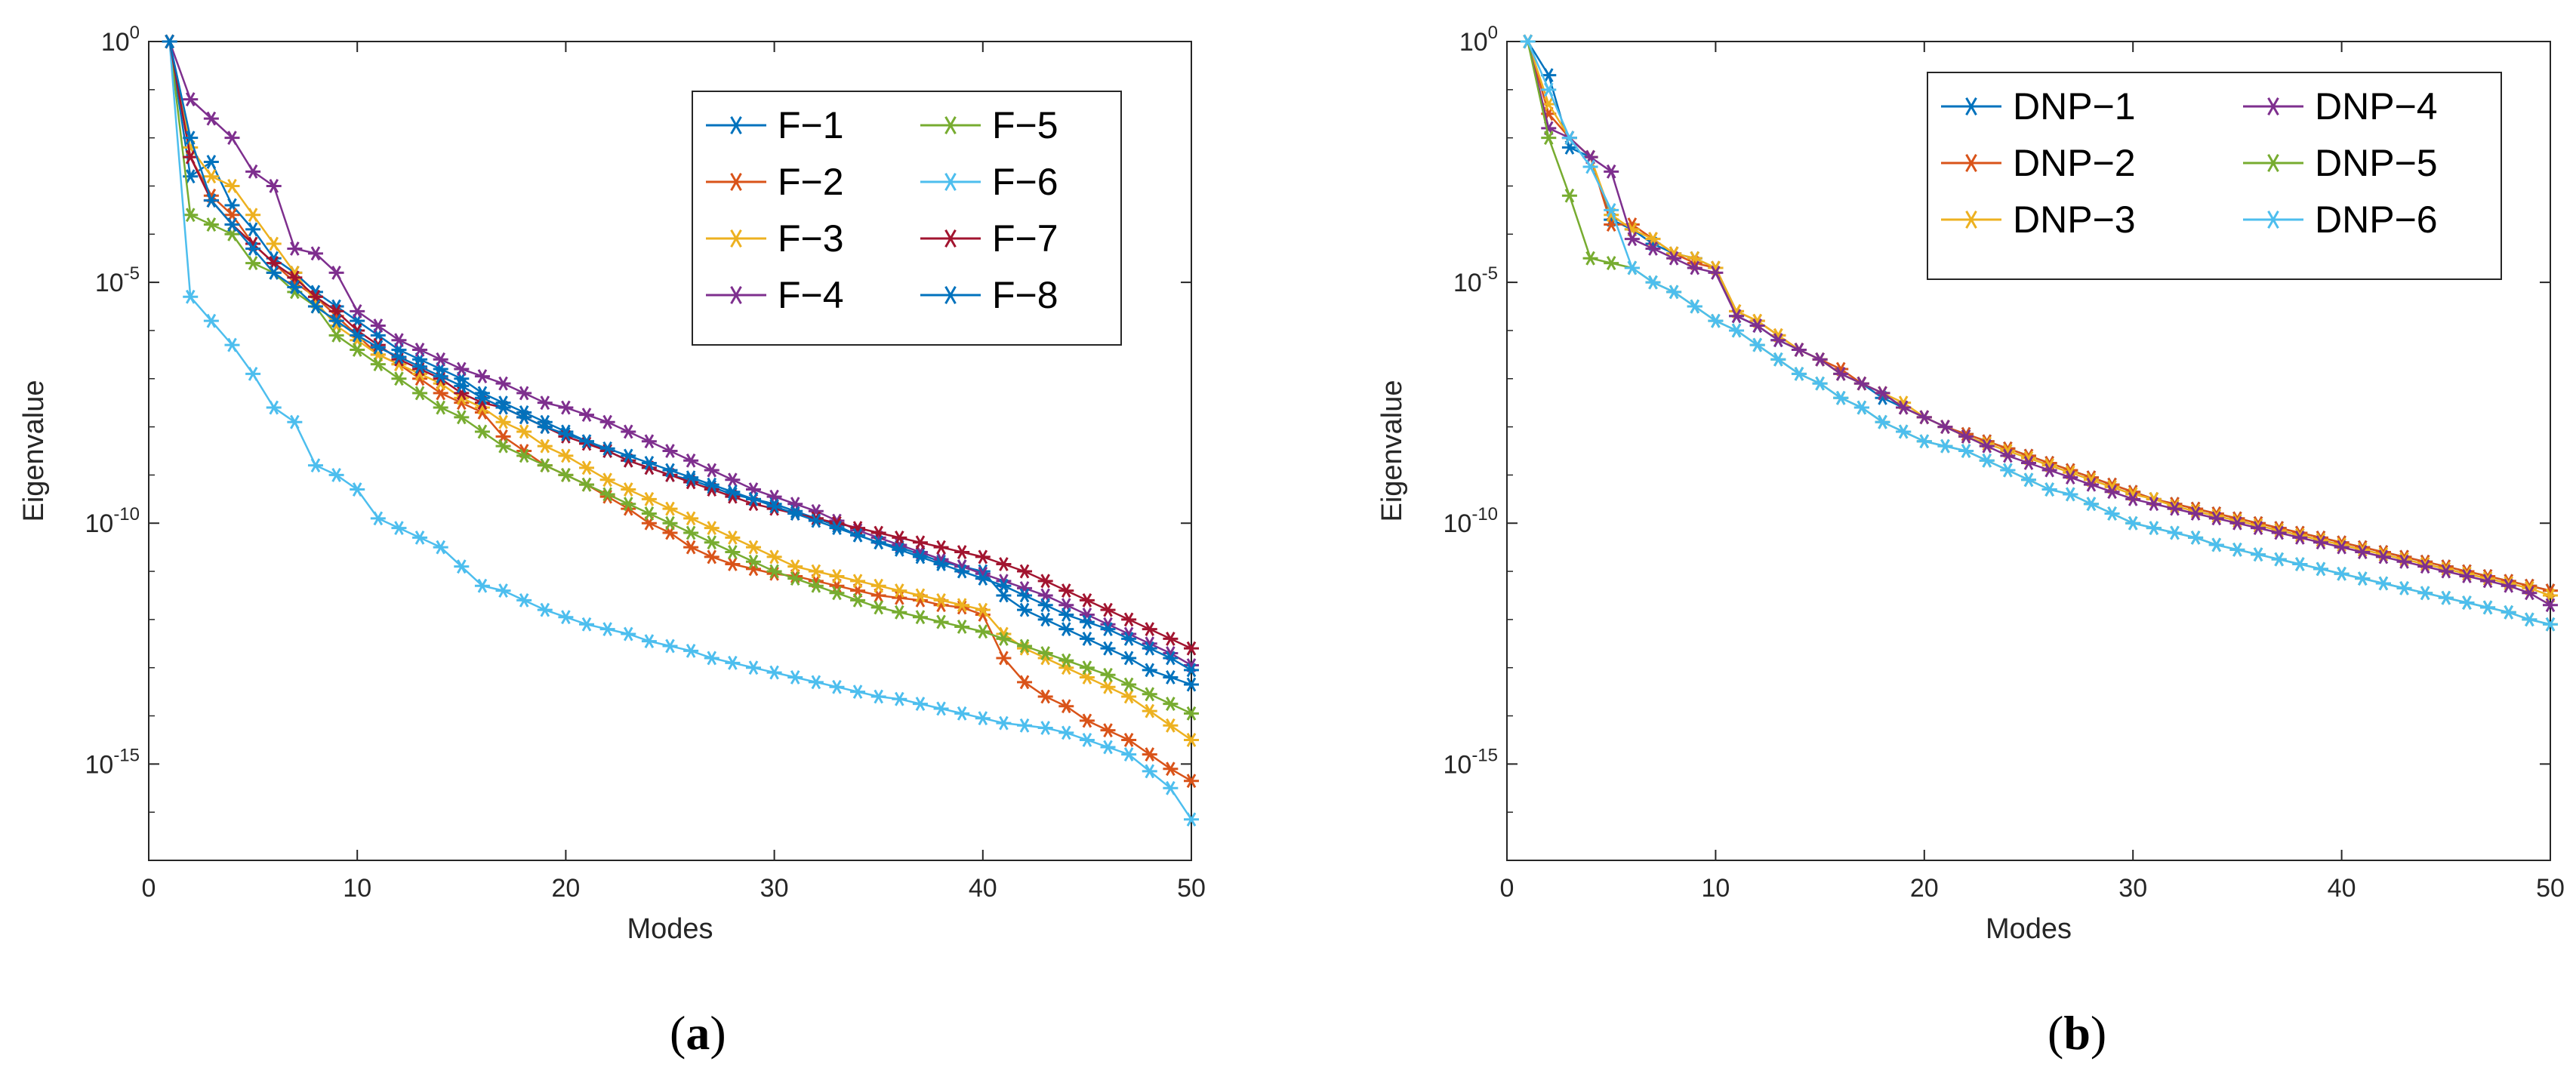 This screenshot has width=2576, height=1083. I want to click on y-tick-label: 10-5, so click(1475, 280).